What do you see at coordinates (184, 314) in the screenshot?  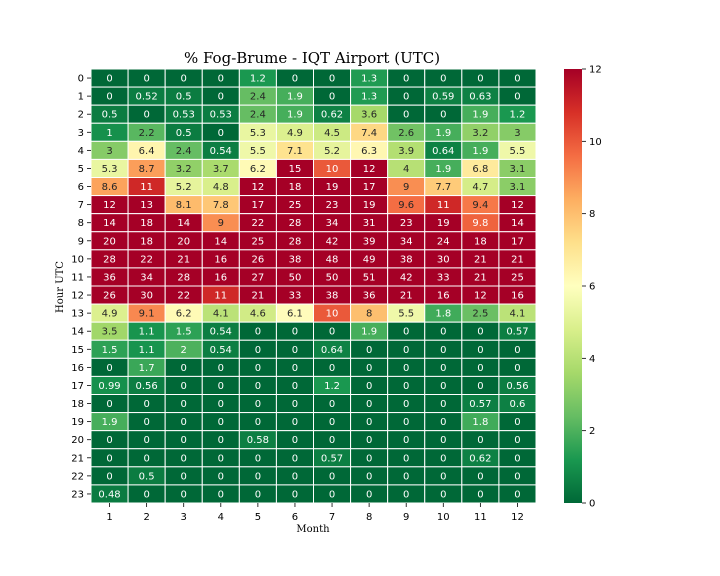 I see `cell-value-label: 6.2` at bounding box center [184, 314].